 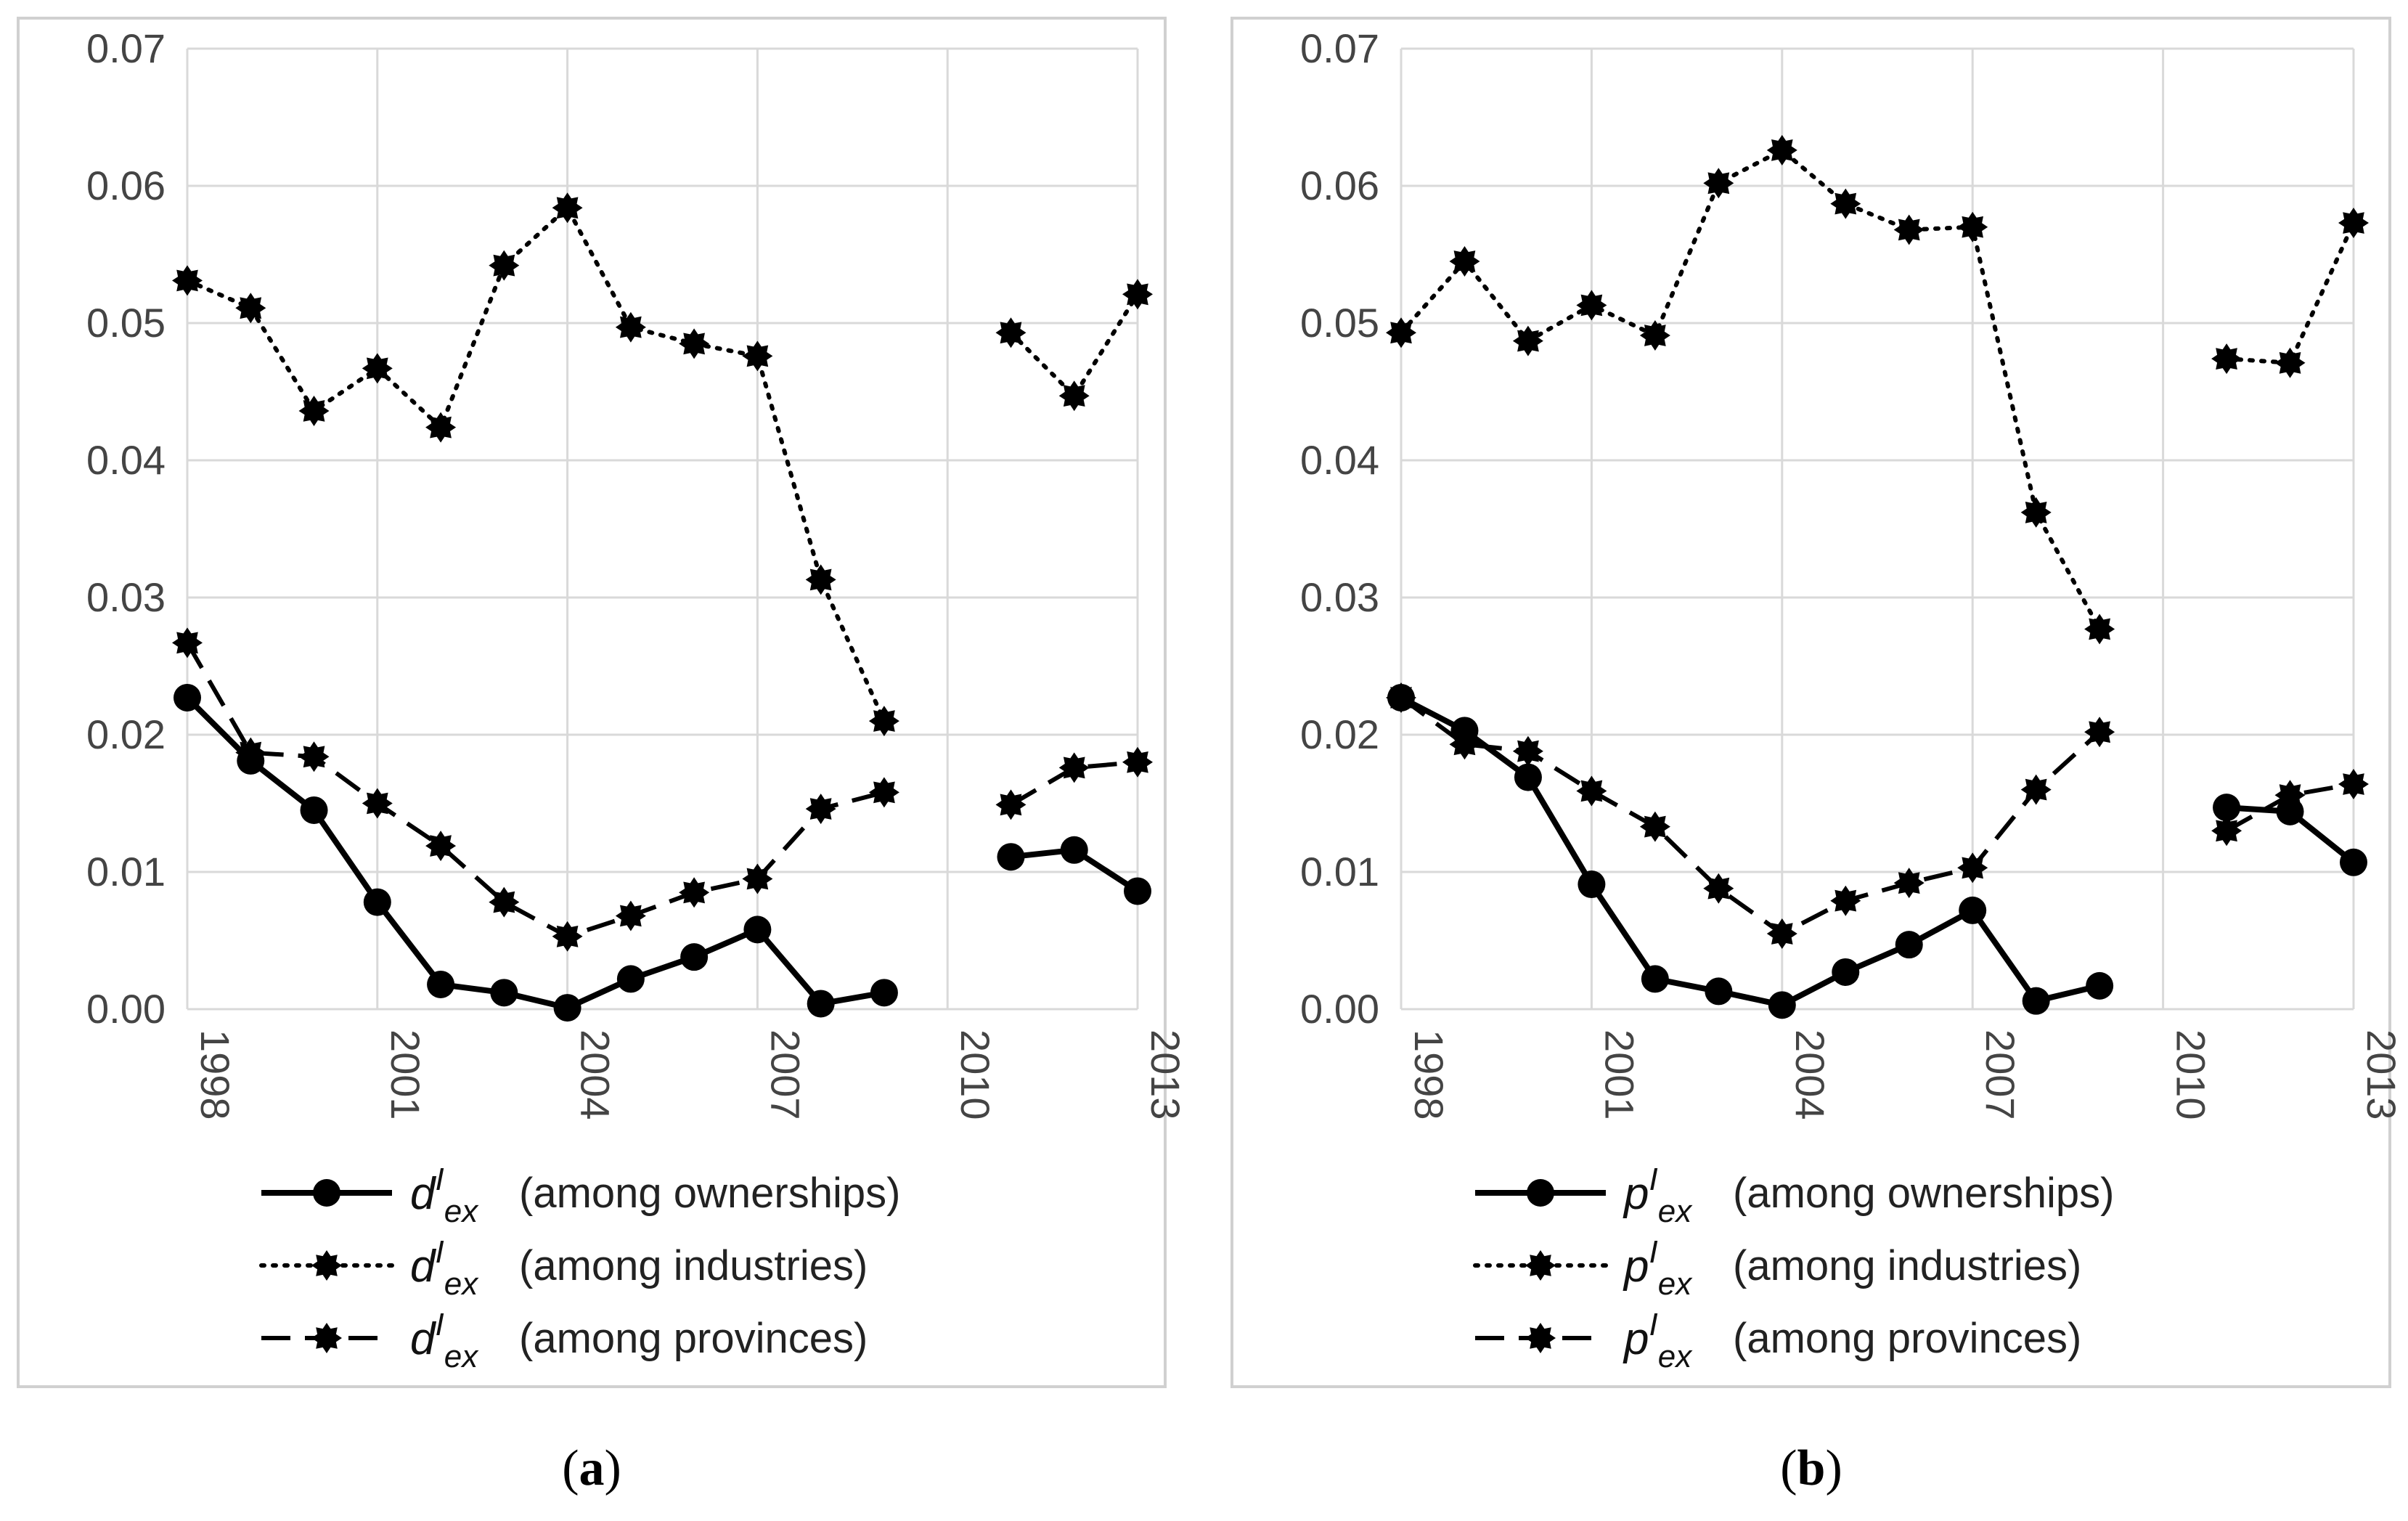 What do you see at coordinates (975, 1074) in the screenshot?
I see `panel-a-xtick-label: 2010` at bounding box center [975, 1074].